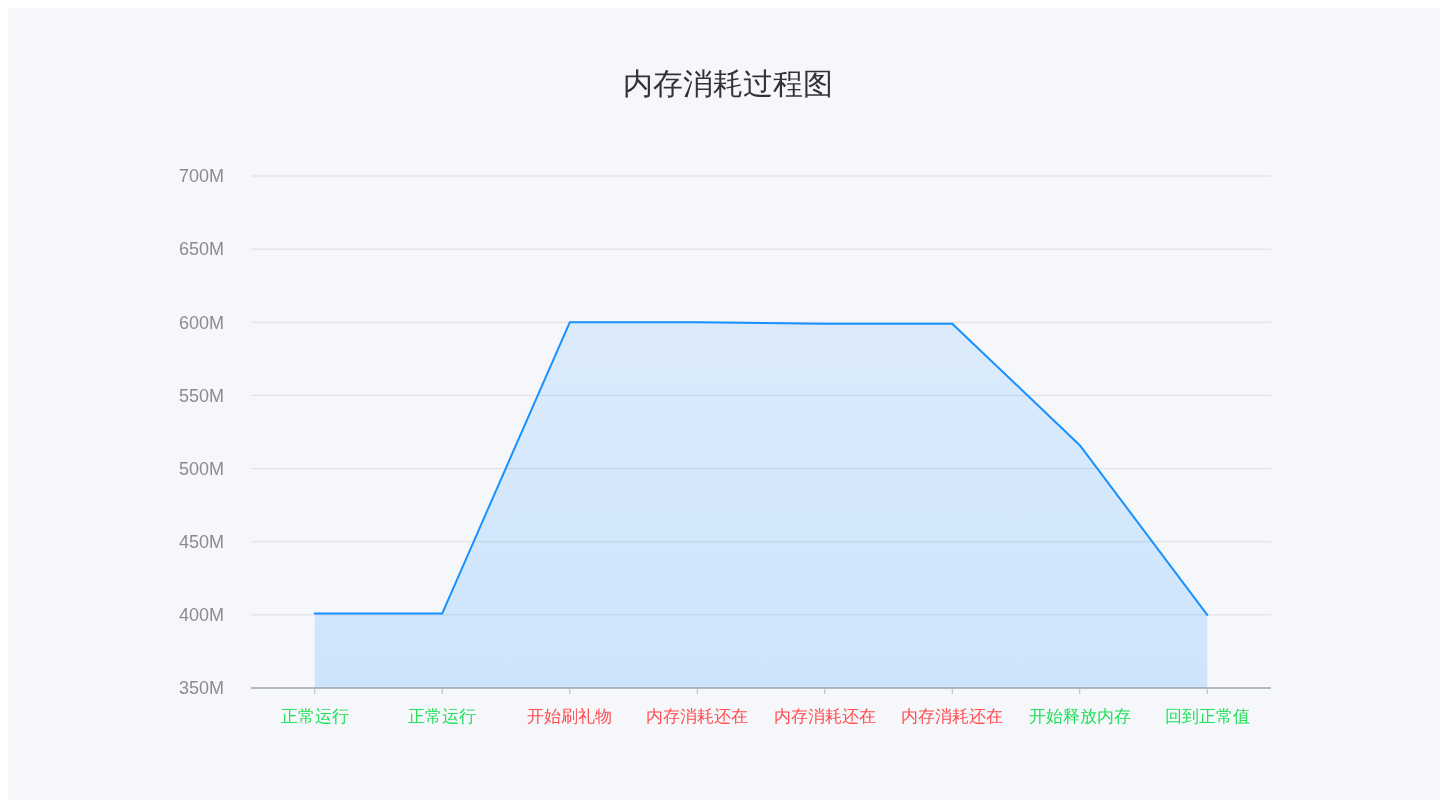  I want to click on y-tick-label: 350M, so click(201, 688).